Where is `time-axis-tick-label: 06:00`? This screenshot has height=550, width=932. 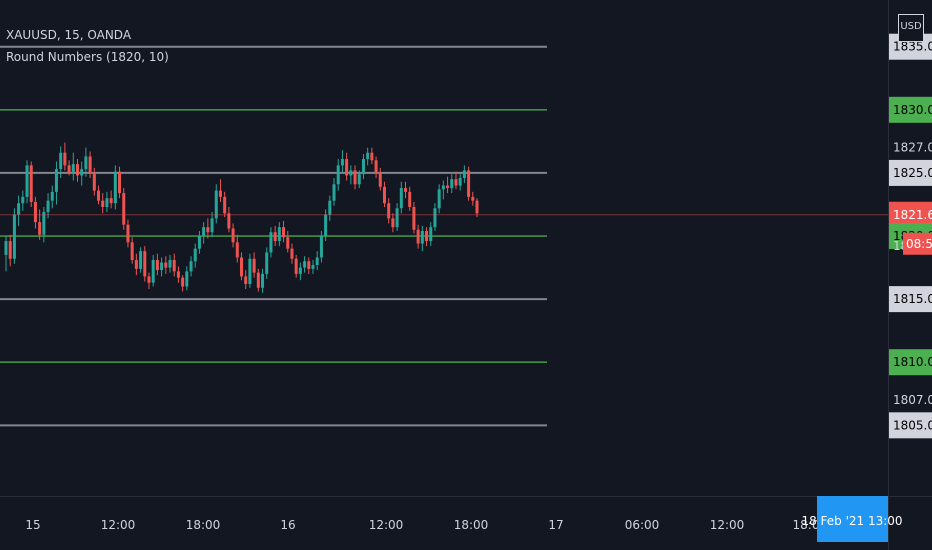
time-axis-tick-label: 06:00 is located at coordinates (642, 525).